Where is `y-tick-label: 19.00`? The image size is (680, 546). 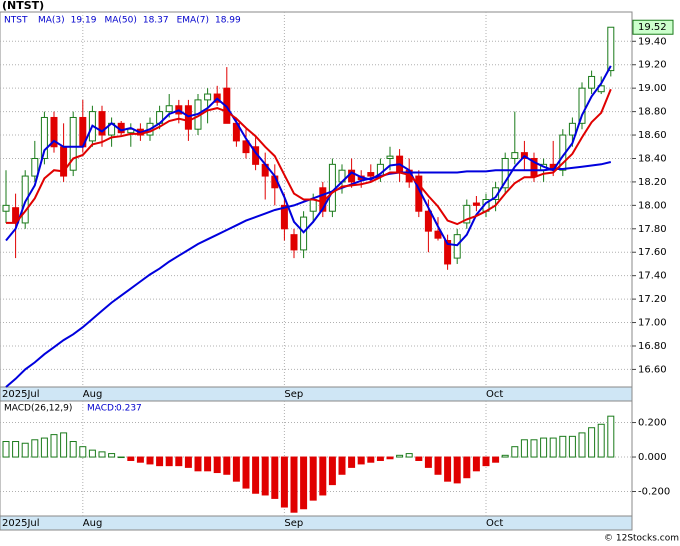
y-tick-label: 19.00 is located at coordinates (652, 88).